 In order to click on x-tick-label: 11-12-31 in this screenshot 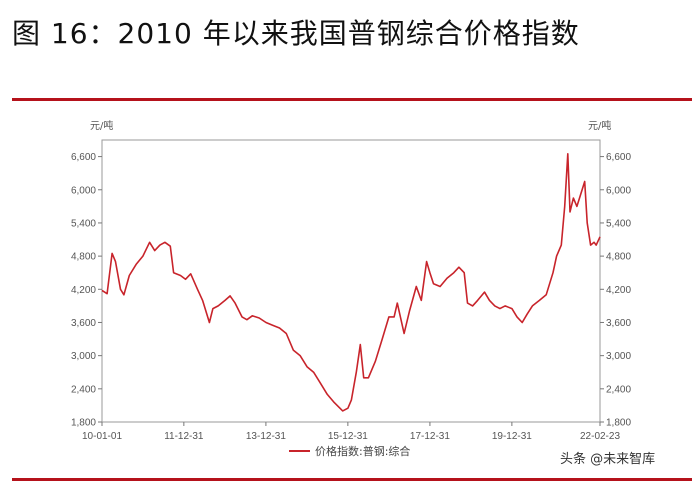, I will do `click(184, 436)`.